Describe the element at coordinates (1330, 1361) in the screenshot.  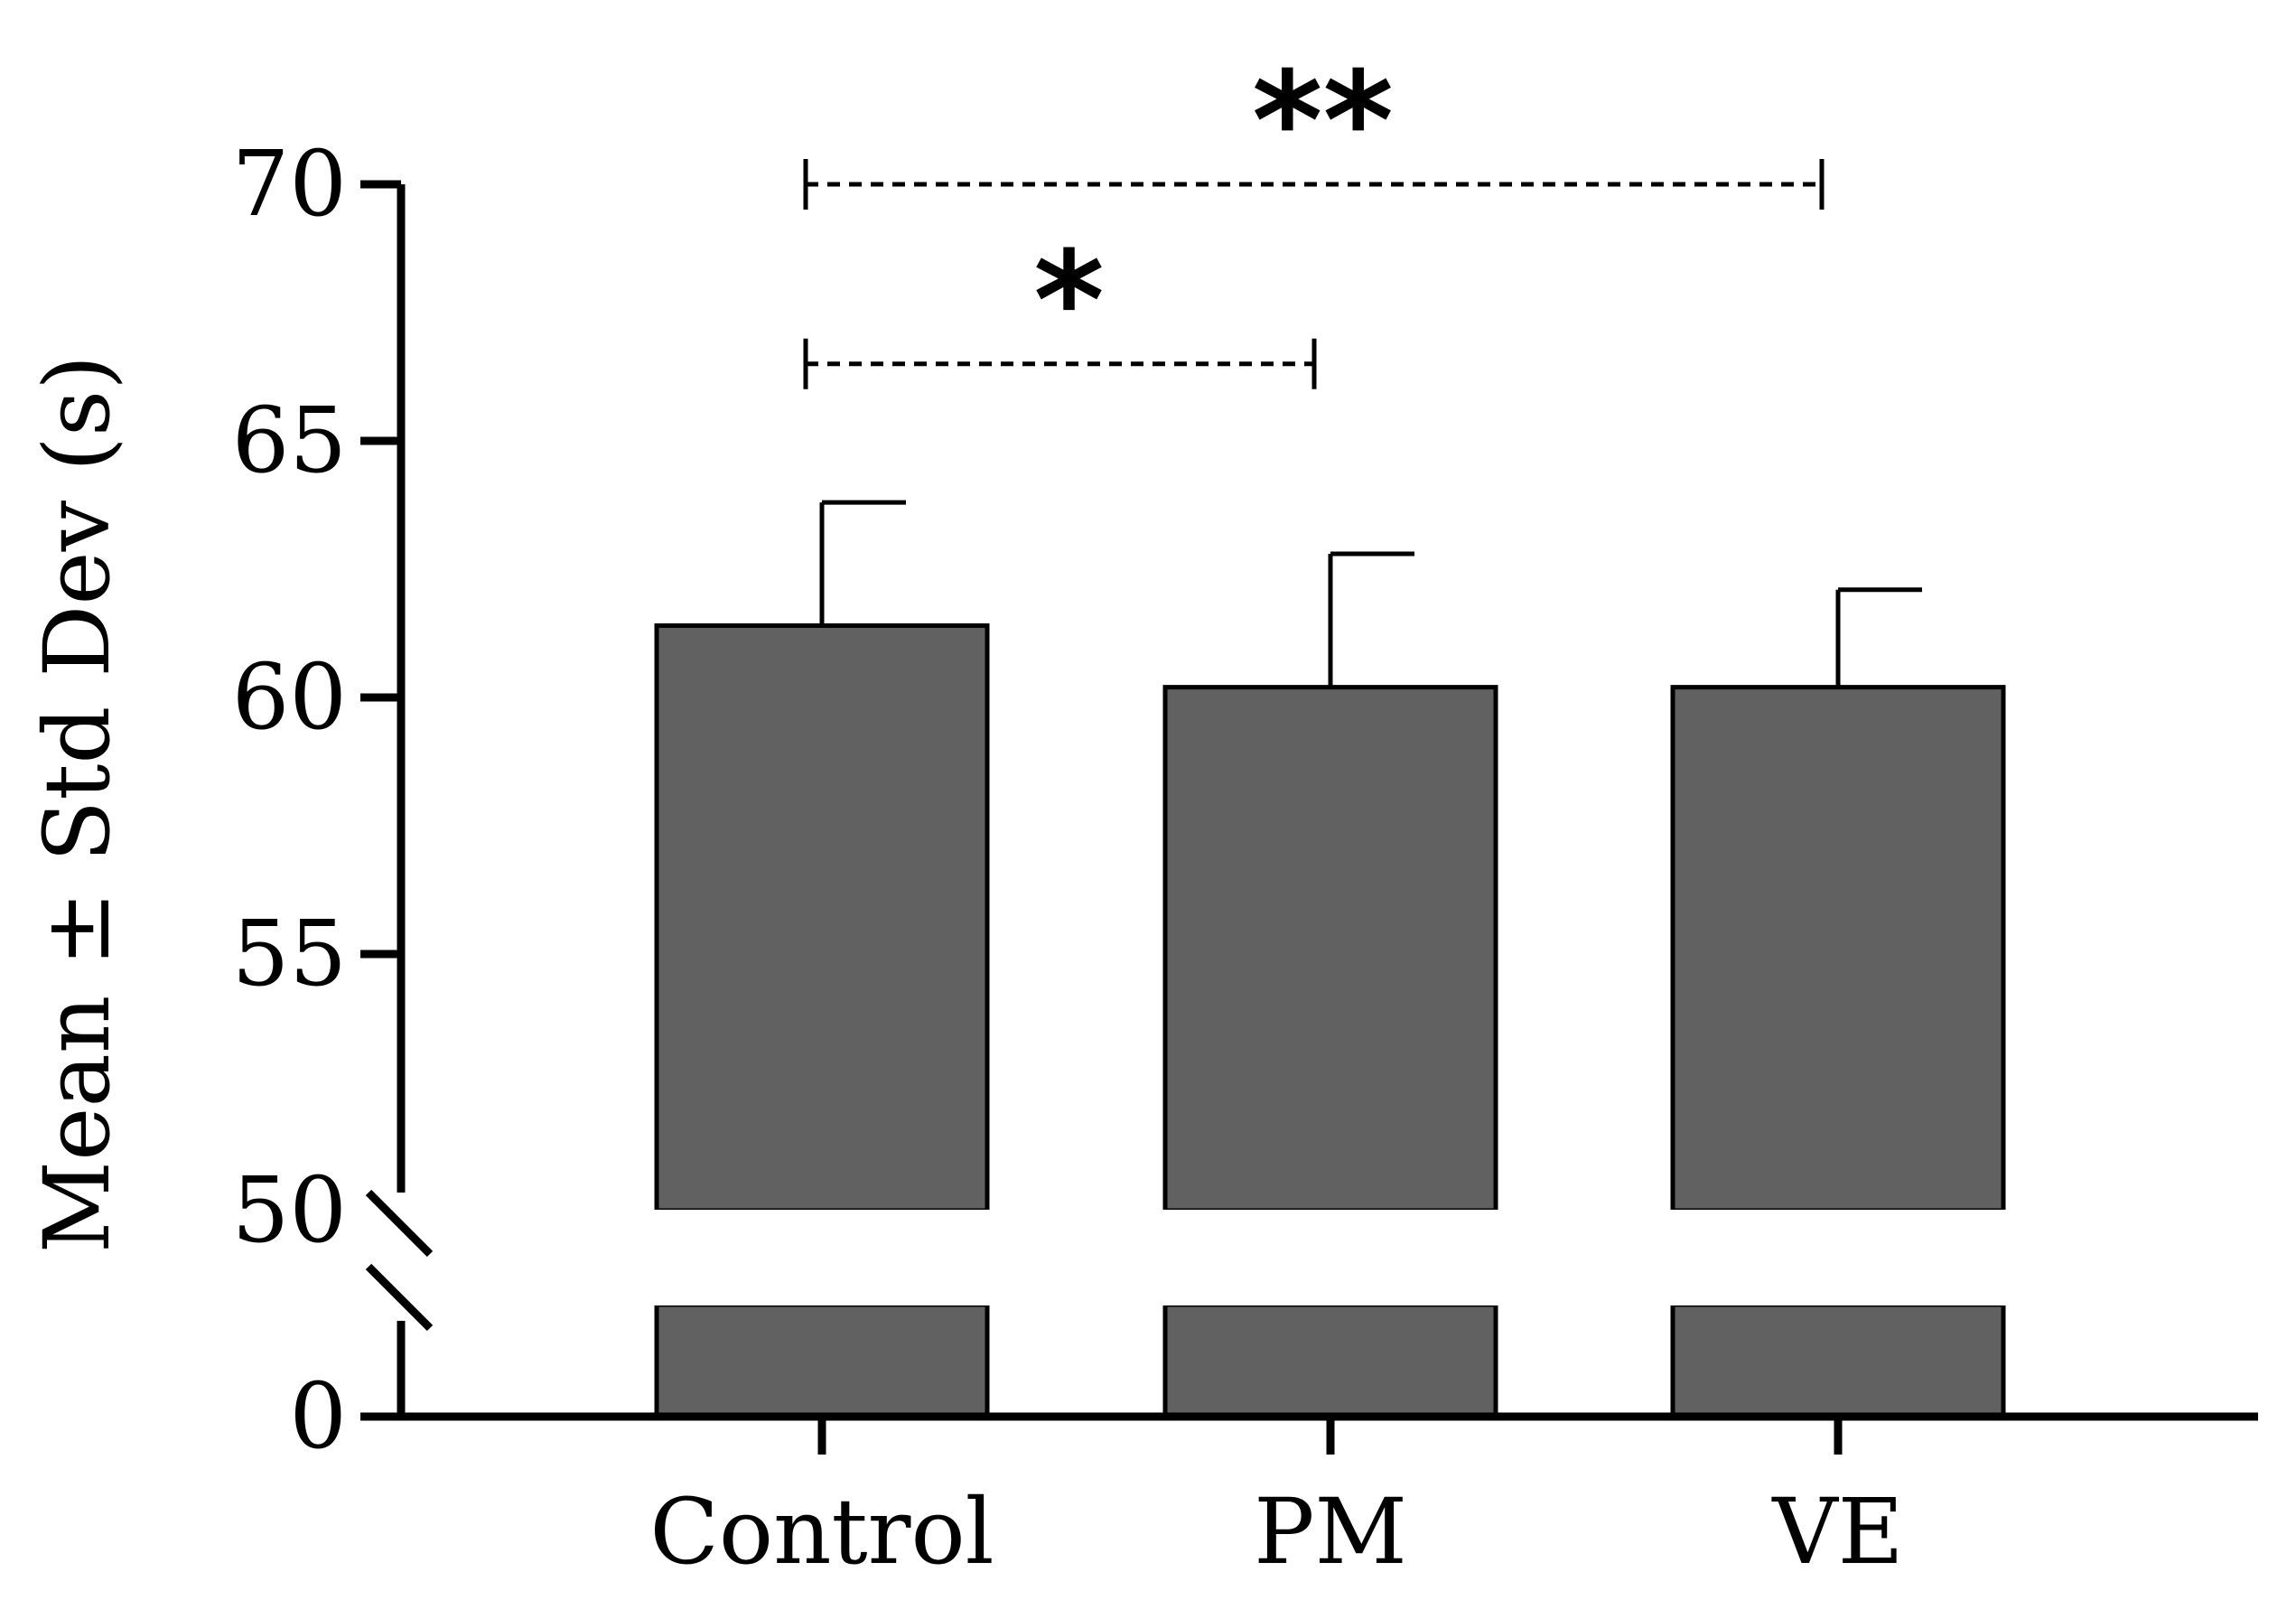
I see `bar-pm-lower` at that location.